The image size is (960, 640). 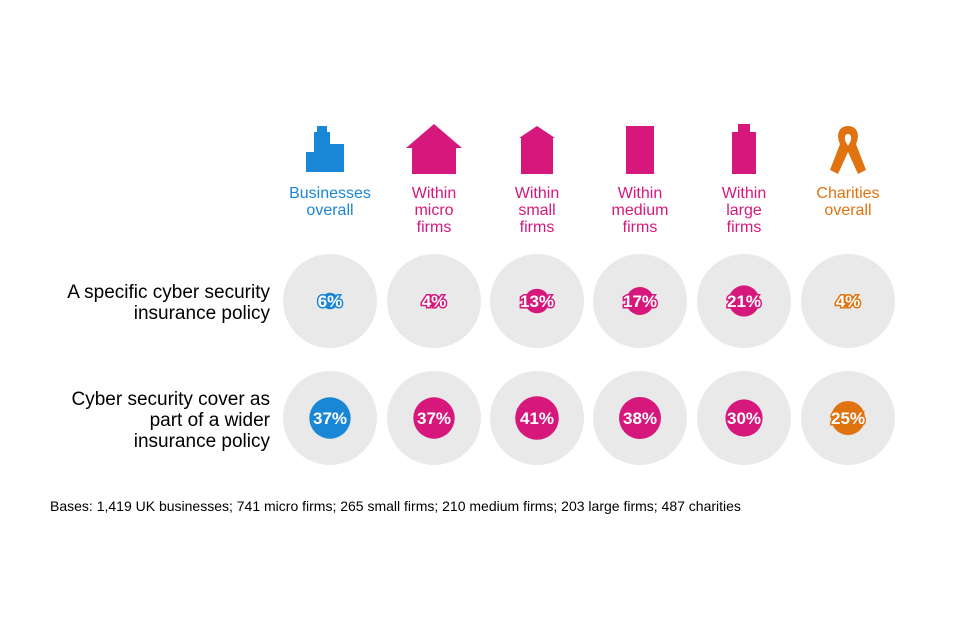 I want to click on data-point: 41%, so click(x=537, y=418).